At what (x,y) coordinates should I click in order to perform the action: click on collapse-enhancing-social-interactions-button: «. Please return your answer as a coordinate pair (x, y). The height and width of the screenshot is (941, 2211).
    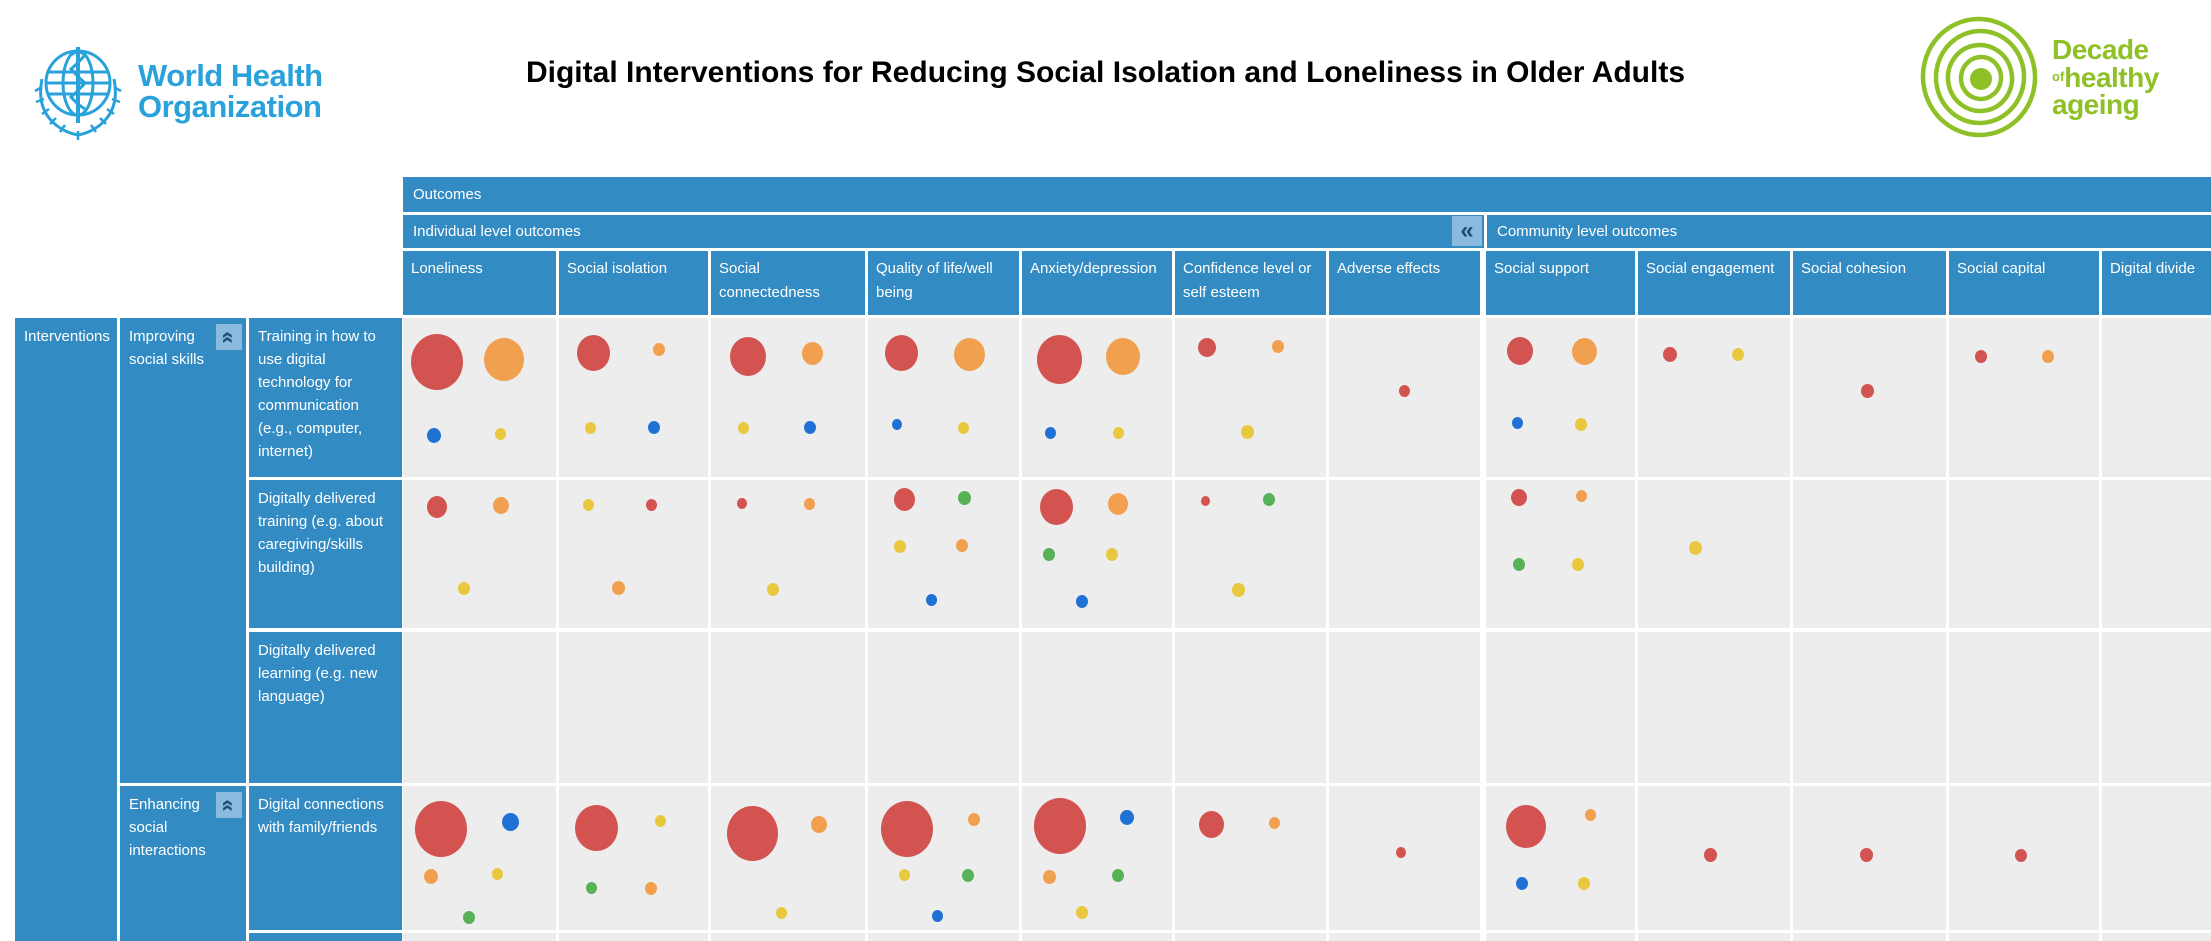
    Looking at the image, I should click on (229, 805).